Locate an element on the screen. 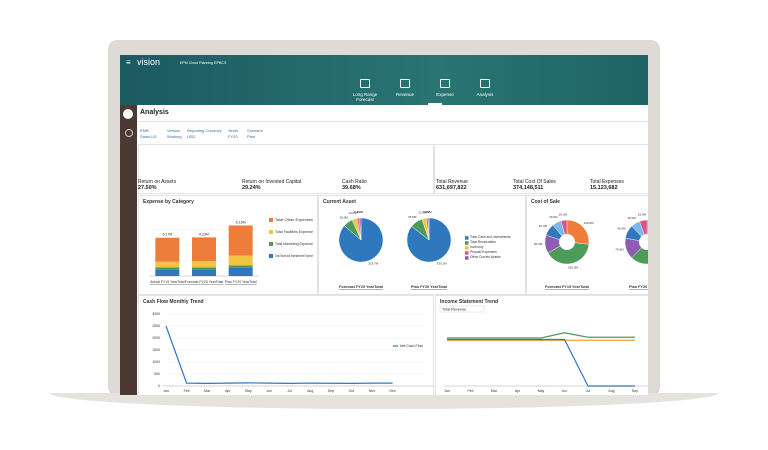  x-tick-label: Jul is located at coordinates (289, 391).